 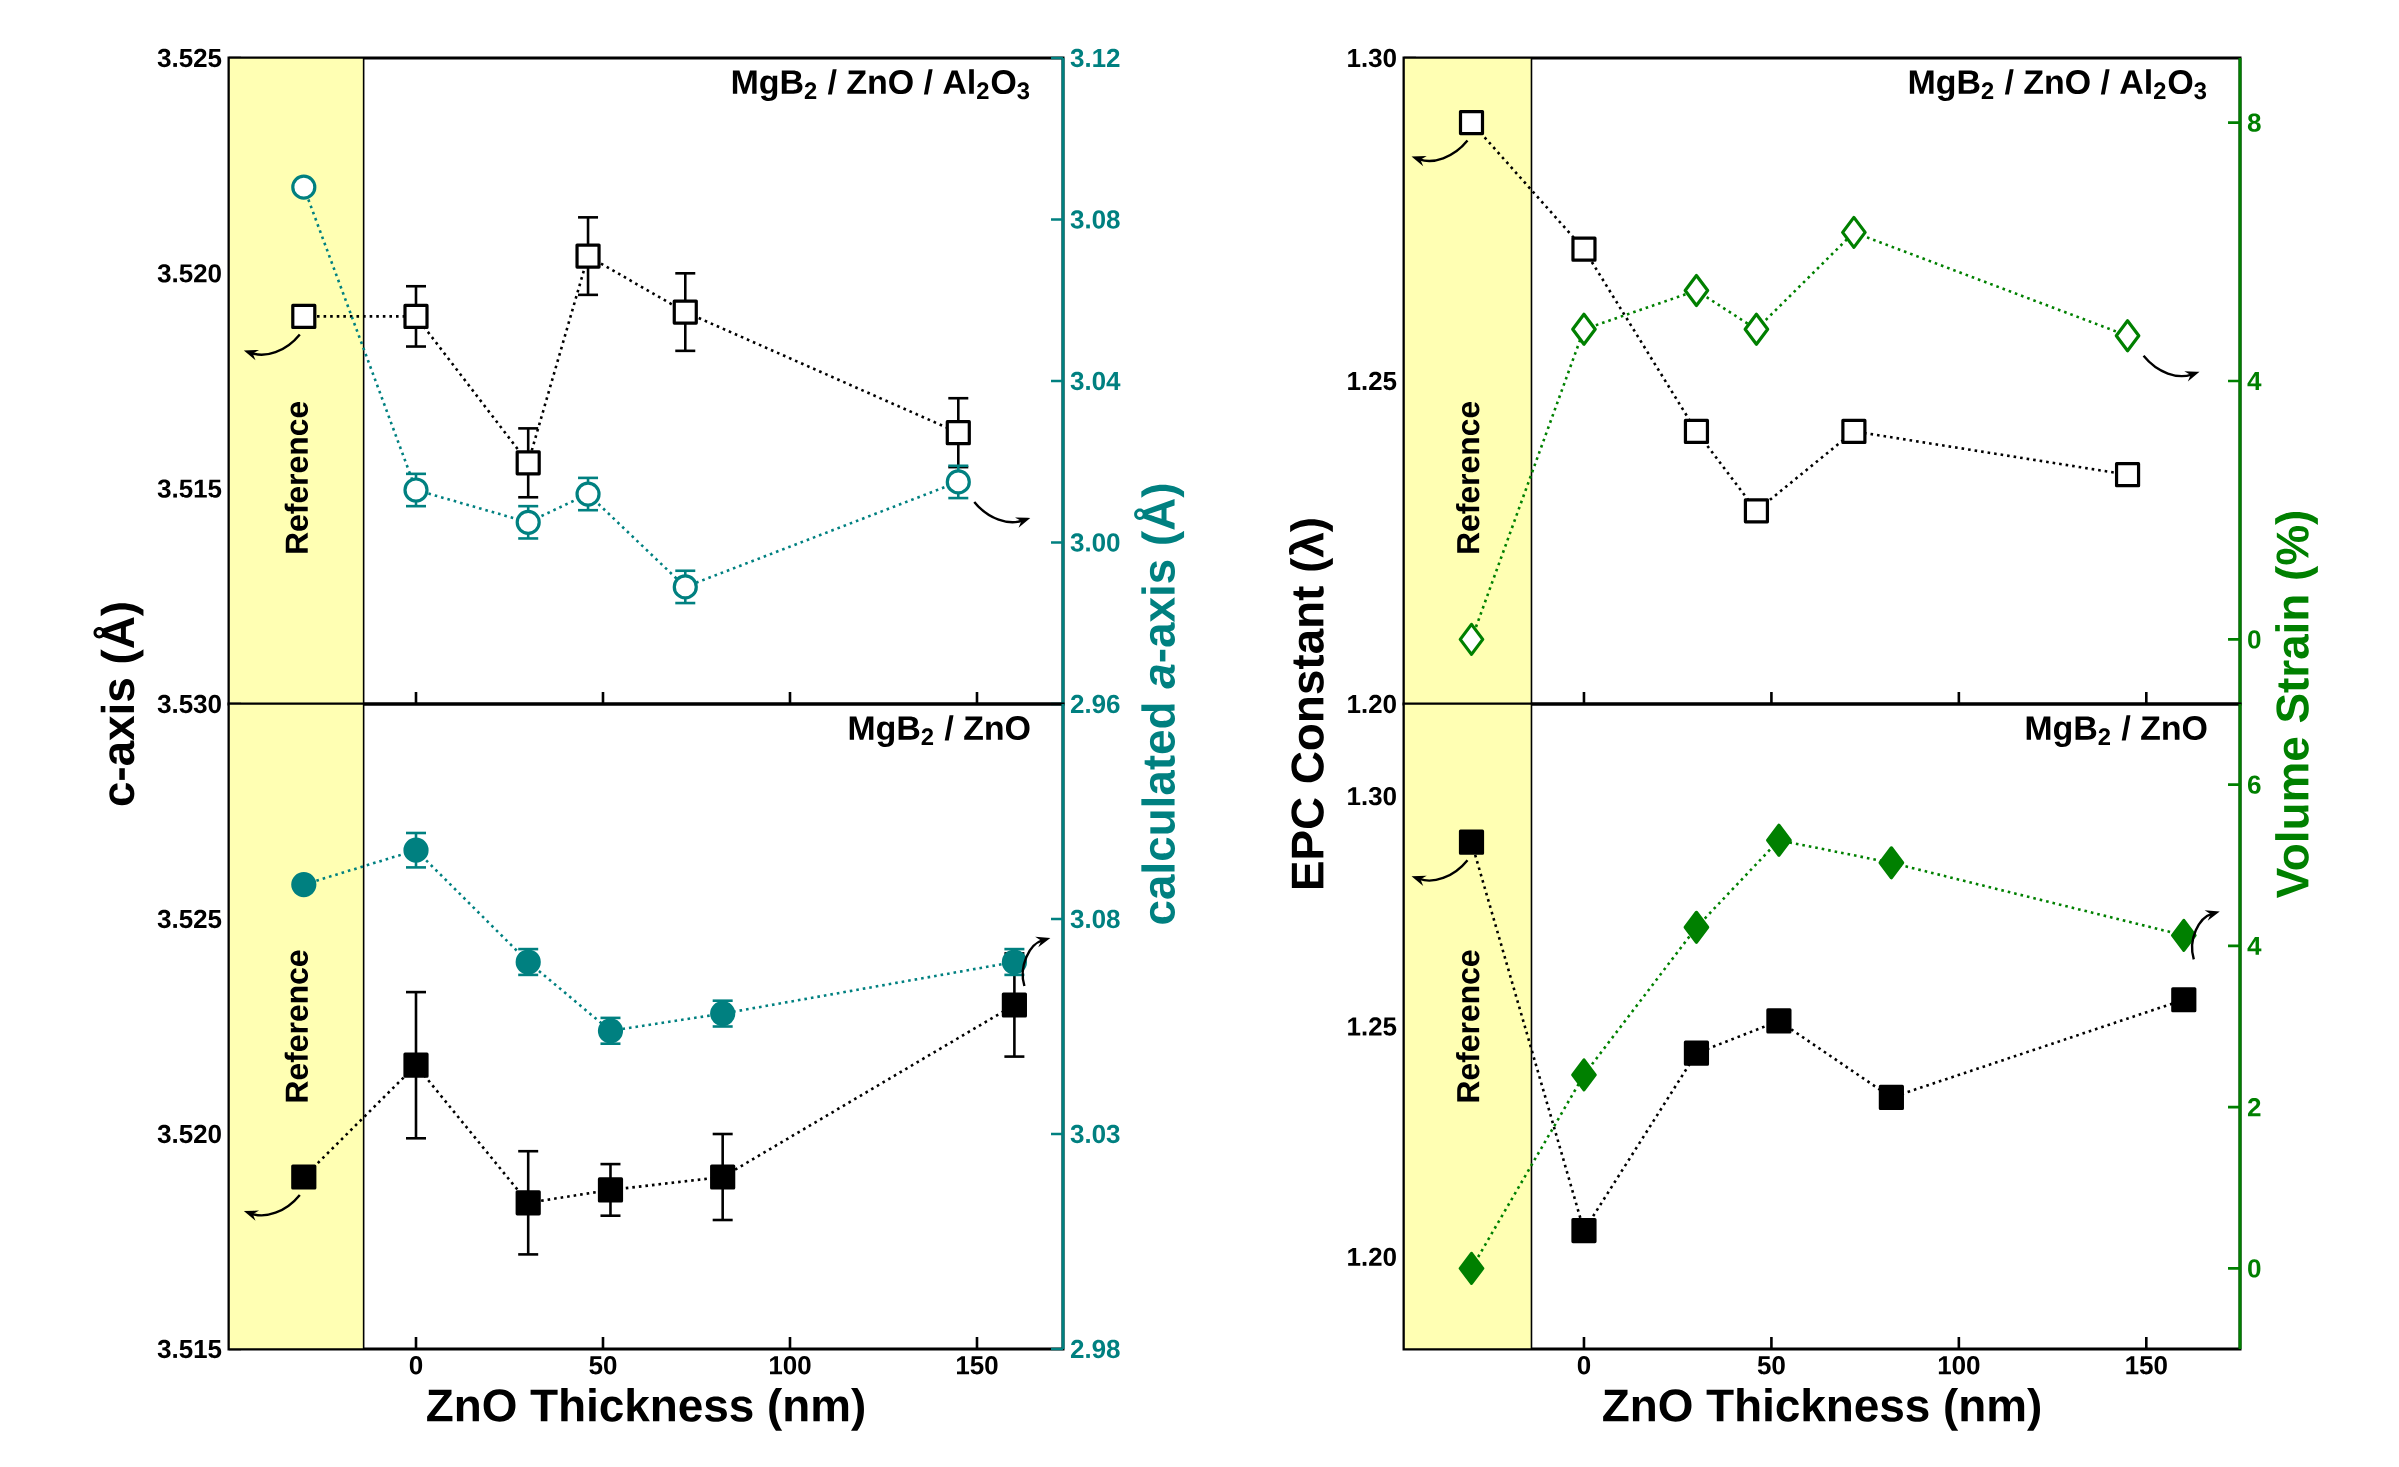 I want to click on y2-tick-label: 3.00, so click(x=1095, y=542).